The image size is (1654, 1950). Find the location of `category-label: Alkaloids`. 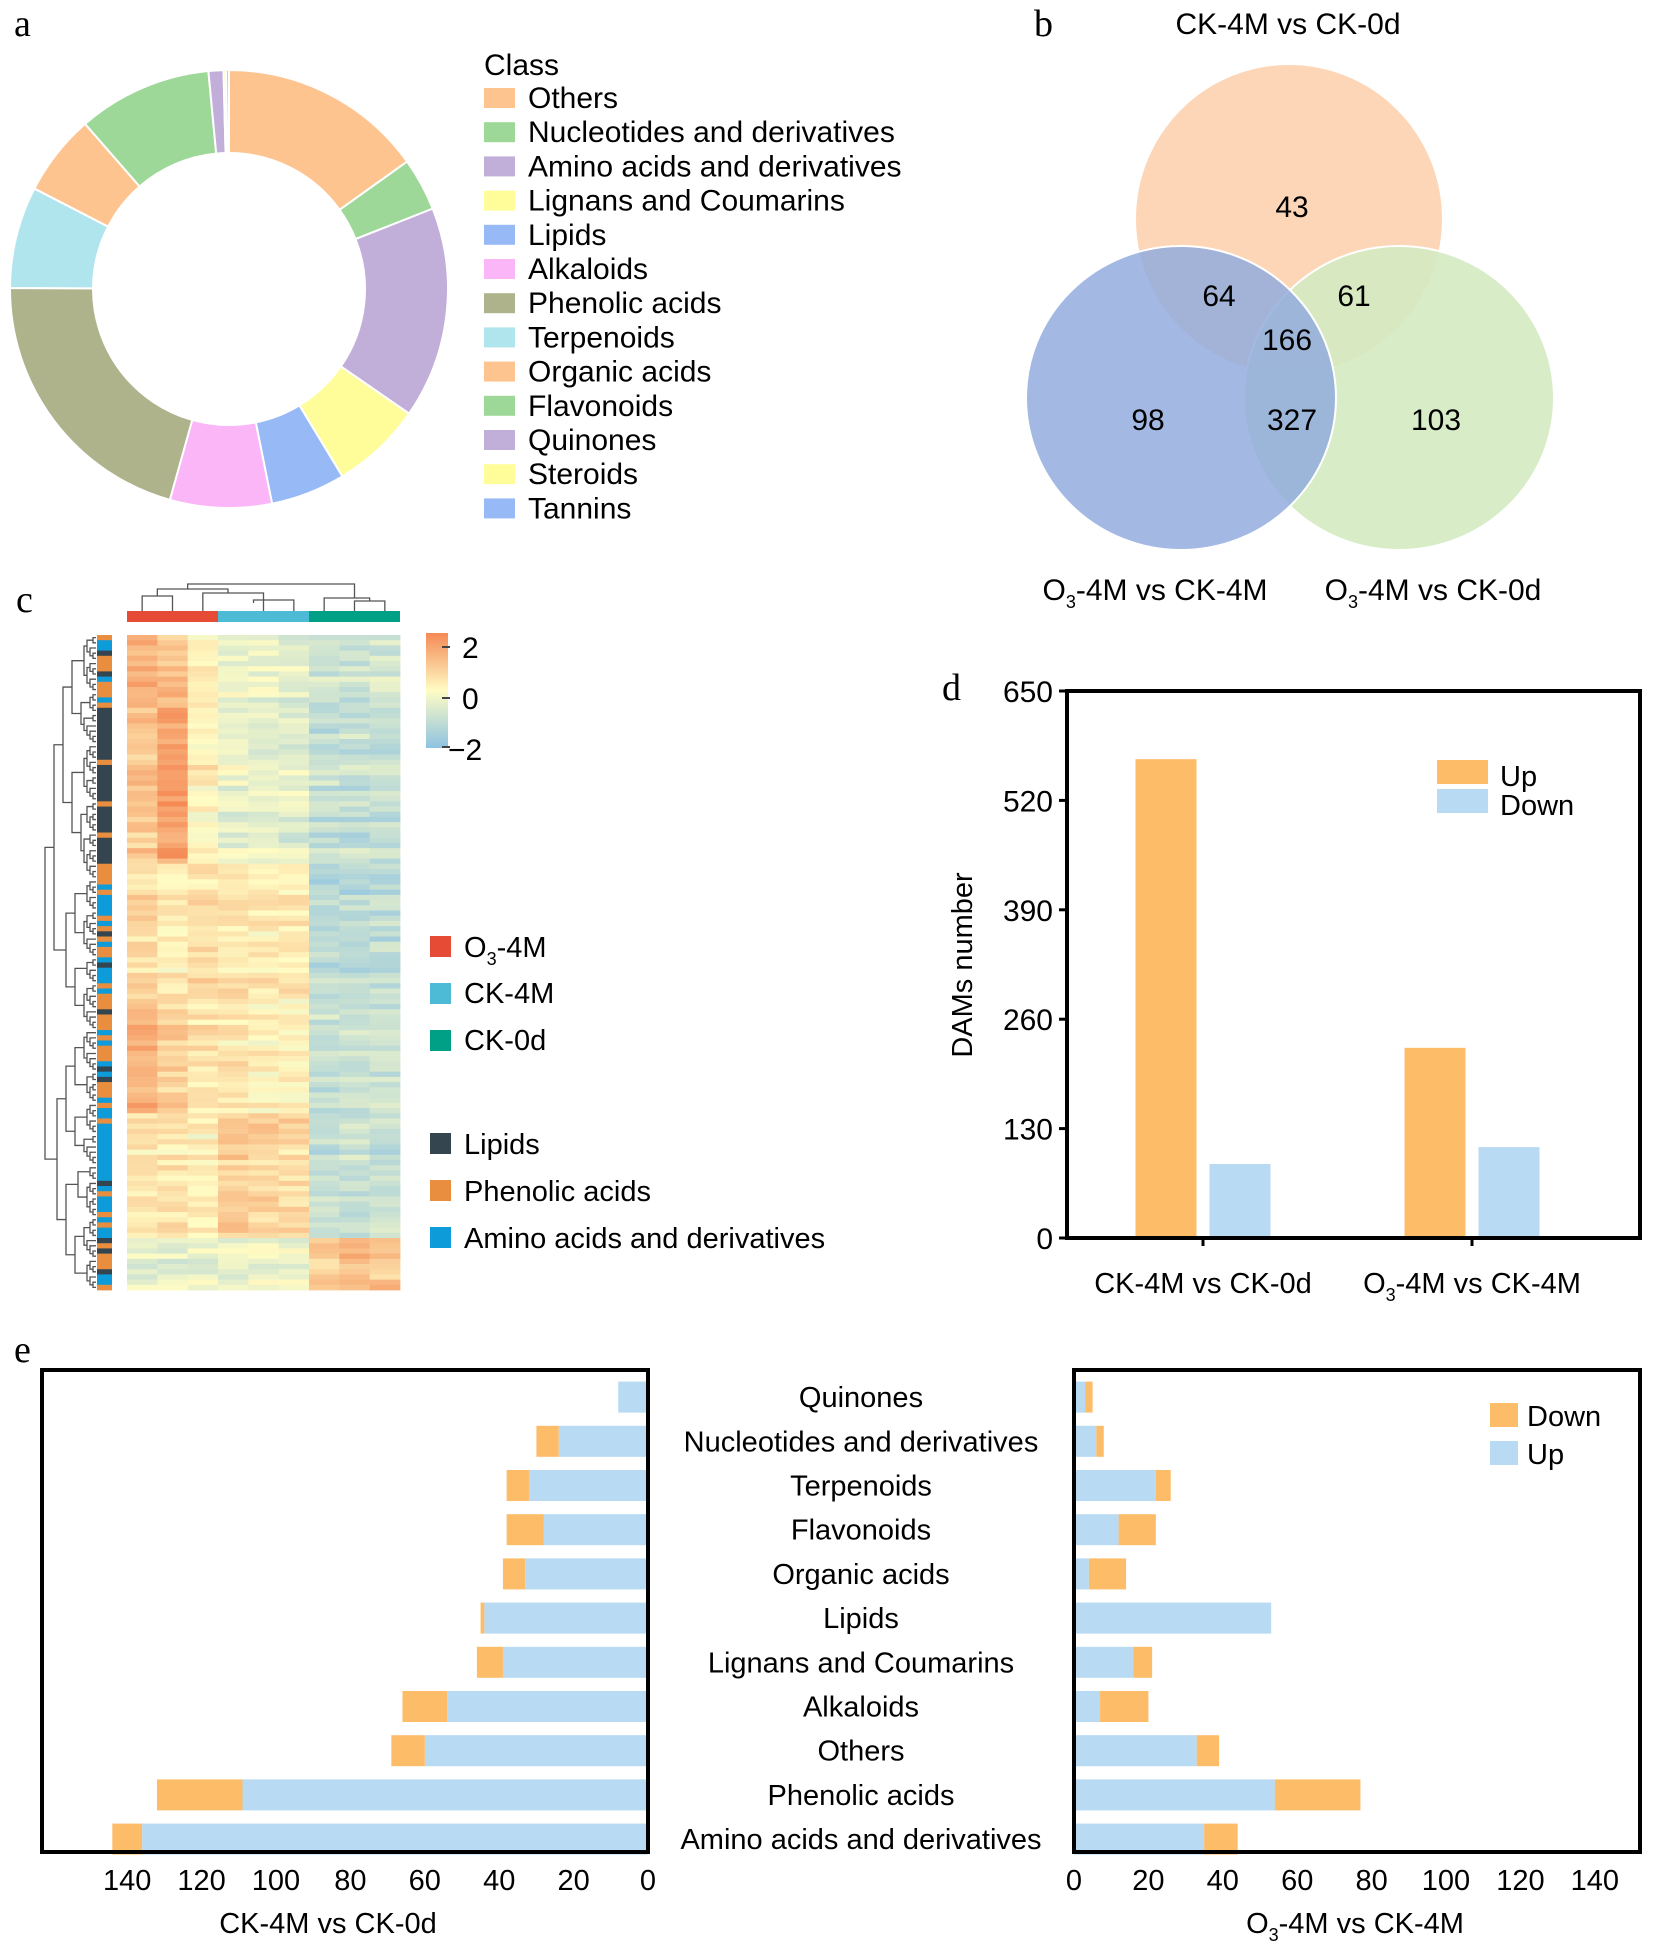

category-label: Alkaloids is located at coordinates (861, 1708).